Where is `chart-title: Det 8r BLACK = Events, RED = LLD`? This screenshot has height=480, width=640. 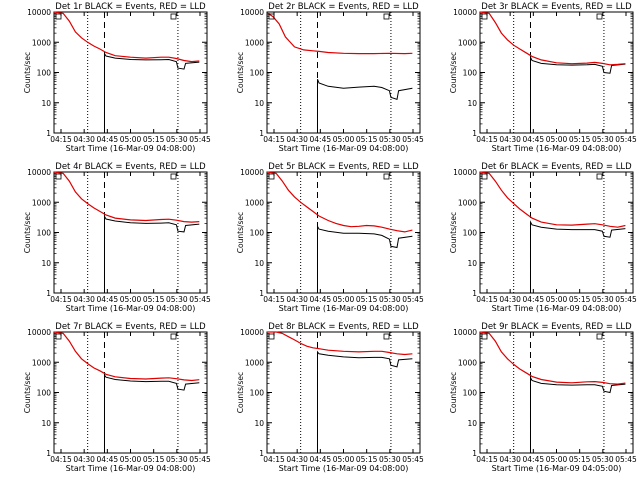
chart-title: Det 8r BLACK = Events, RED = LLD is located at coordinates (343, 327).